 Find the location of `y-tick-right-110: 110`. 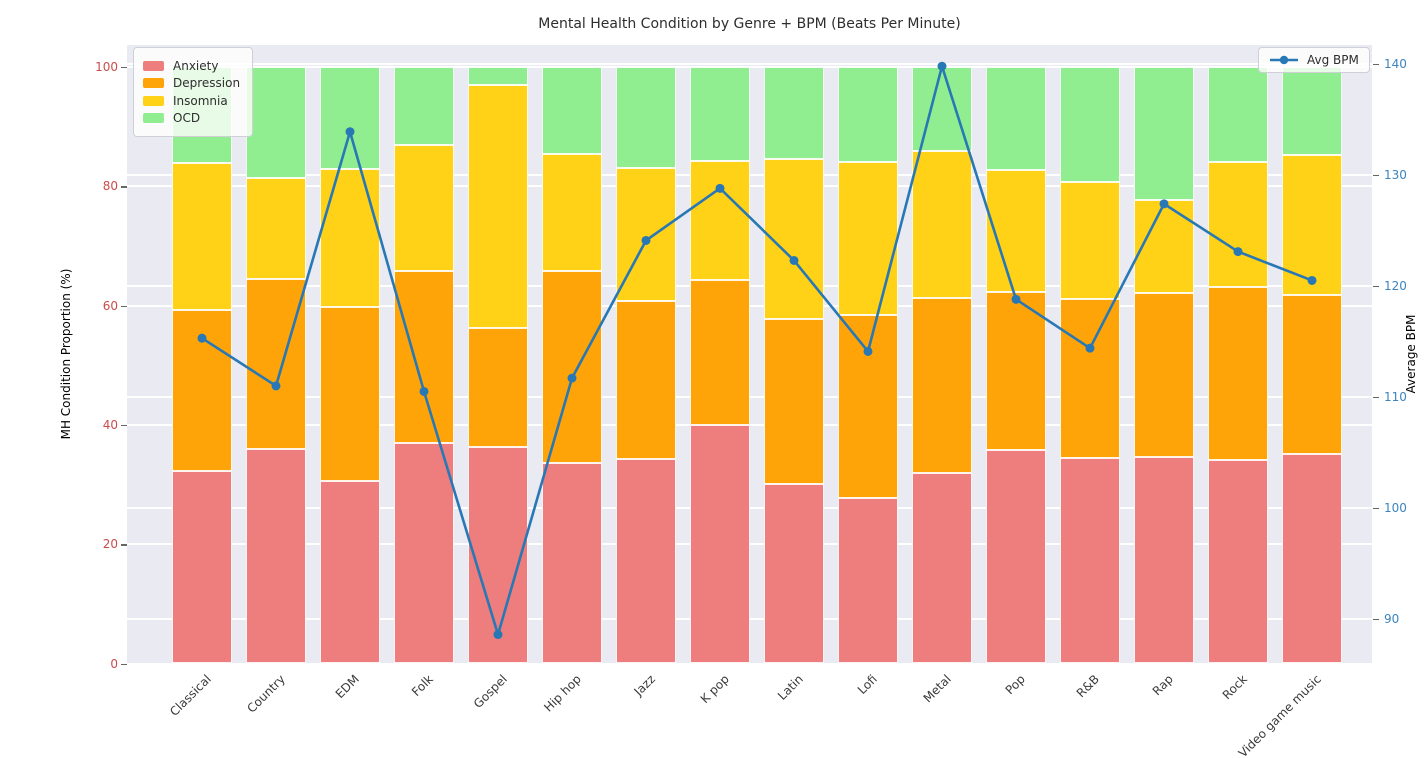

y-tick-right-110: 110 is located at coordinates (1395, 397).